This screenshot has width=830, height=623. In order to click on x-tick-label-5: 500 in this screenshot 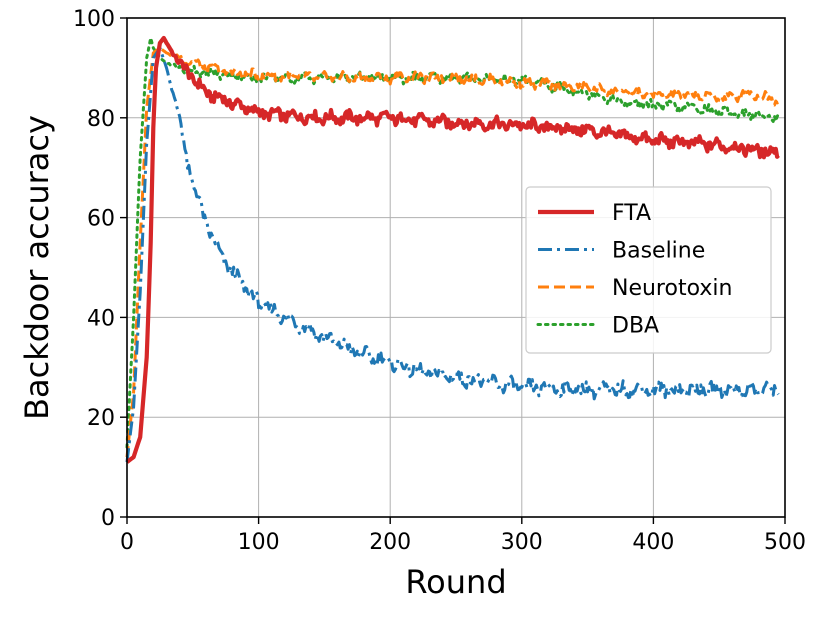, I will do `click(785, 542)`.